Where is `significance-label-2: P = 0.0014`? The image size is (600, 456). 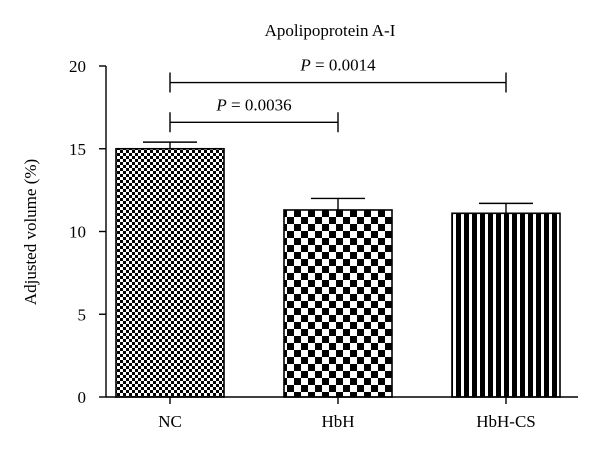 significance-label-2: P = 0.0014 is located at coordinates (337, 65).